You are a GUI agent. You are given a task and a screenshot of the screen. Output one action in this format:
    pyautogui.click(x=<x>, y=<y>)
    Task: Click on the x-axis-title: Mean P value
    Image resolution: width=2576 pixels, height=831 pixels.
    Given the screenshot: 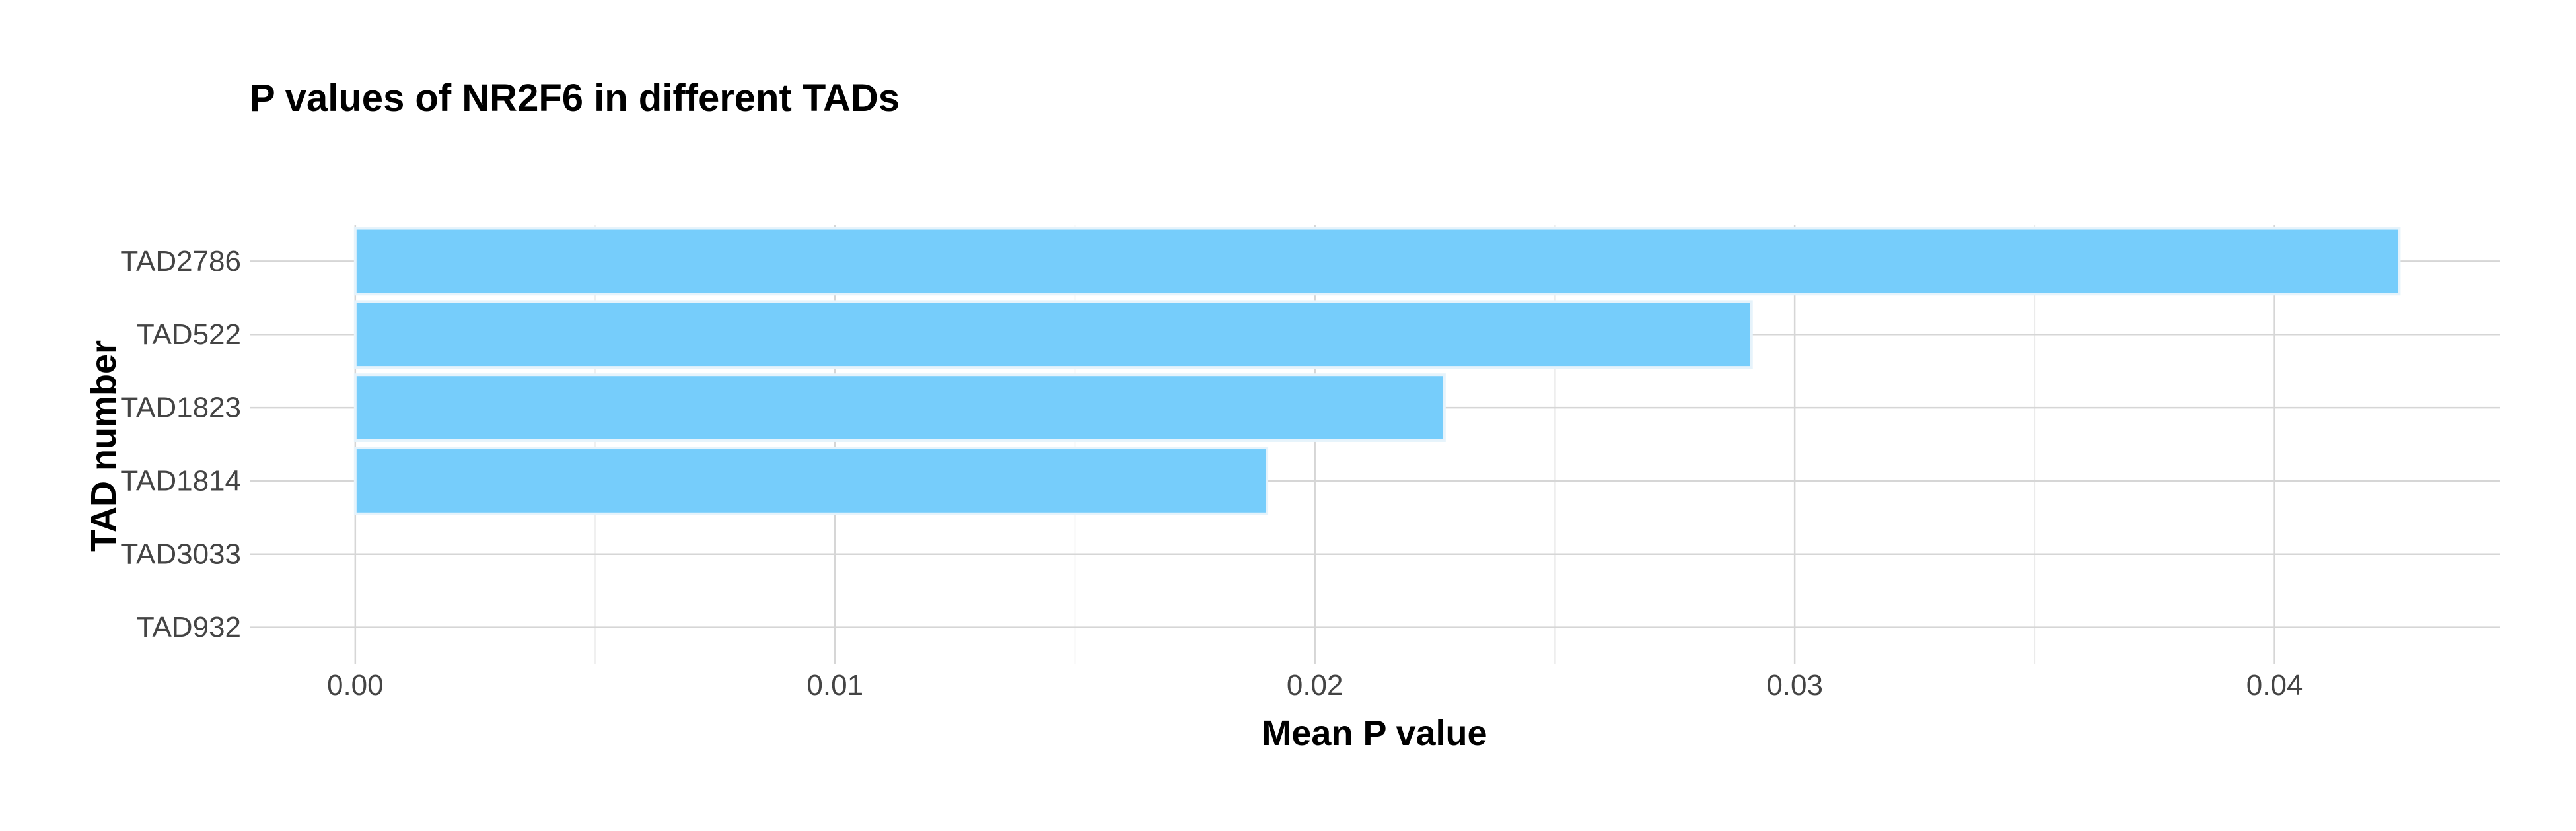 What is the action you would take?
    pyautogui.click(x=1374, y=733)
    